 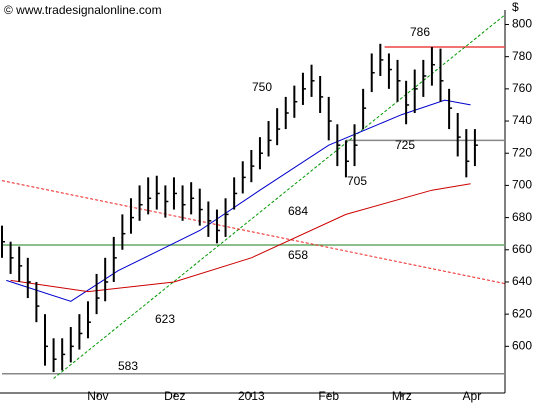 What do you see at coordinates (472, 396) in the screenshot?
I see `x-tick-label: Apr` at bounding box center [472, 396].